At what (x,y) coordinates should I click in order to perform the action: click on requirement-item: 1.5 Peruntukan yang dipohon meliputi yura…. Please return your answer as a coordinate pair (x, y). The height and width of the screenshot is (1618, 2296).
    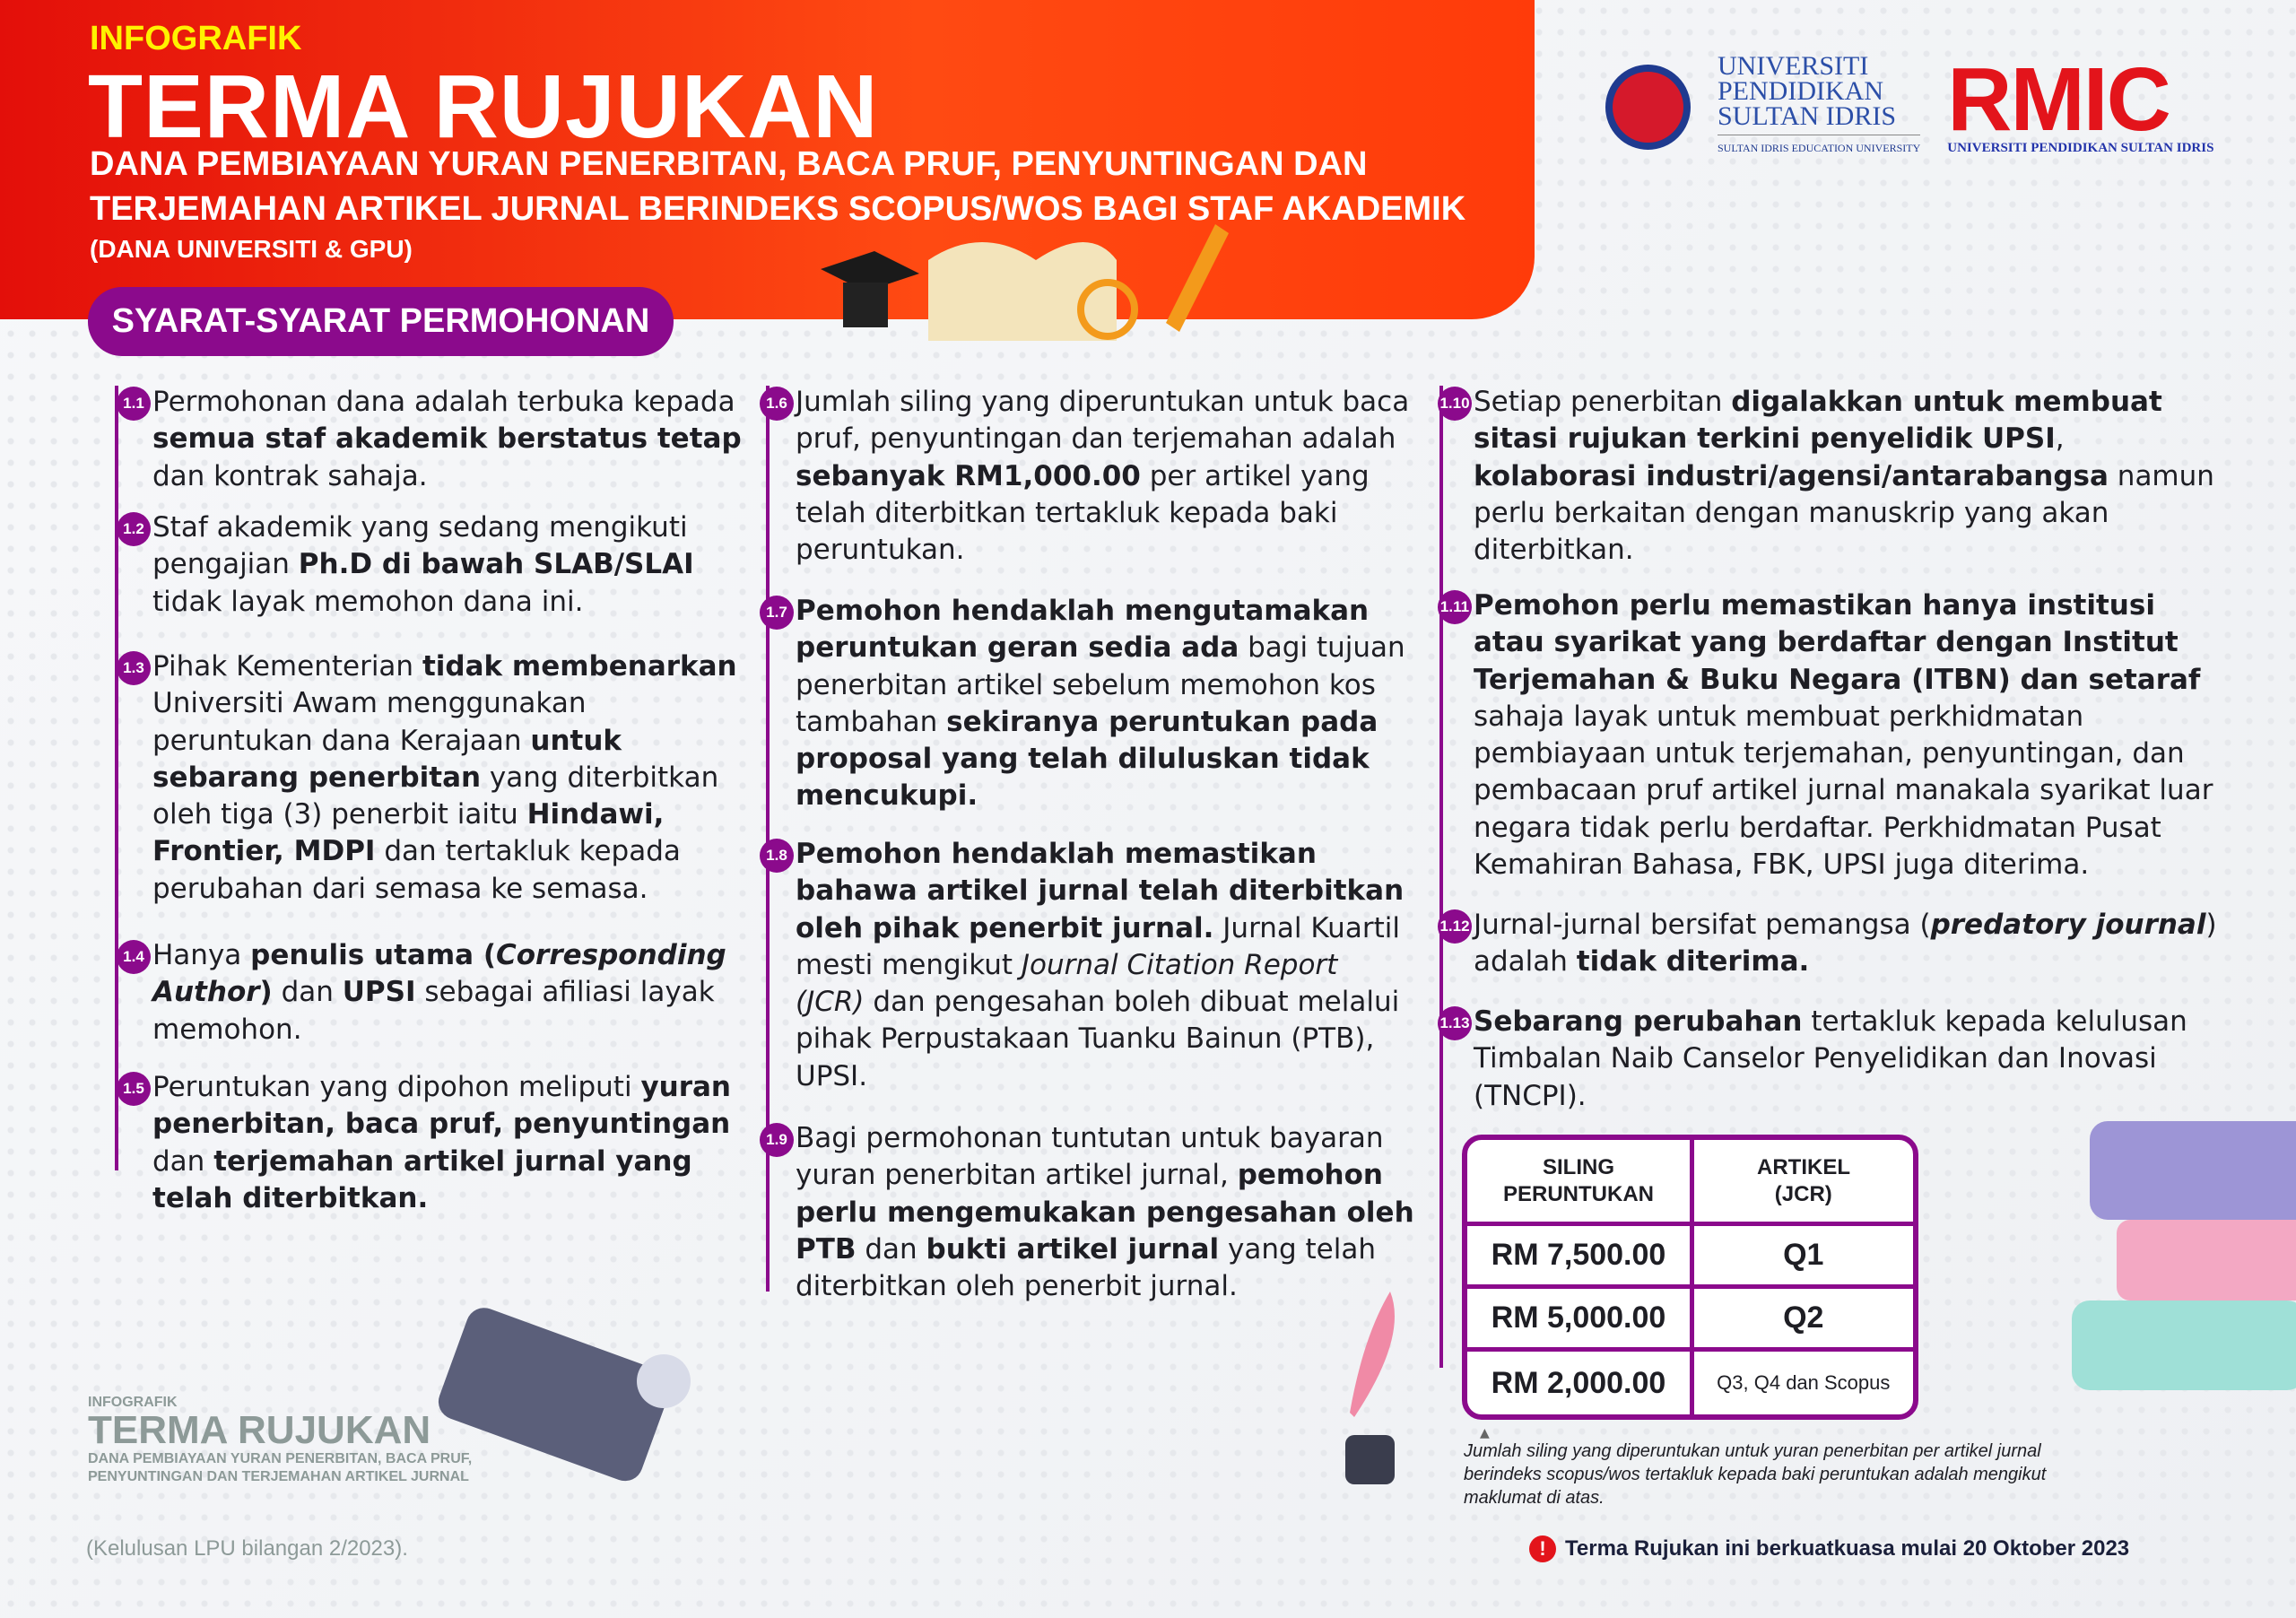
    Looking at the image, I should click on (430, 1143).